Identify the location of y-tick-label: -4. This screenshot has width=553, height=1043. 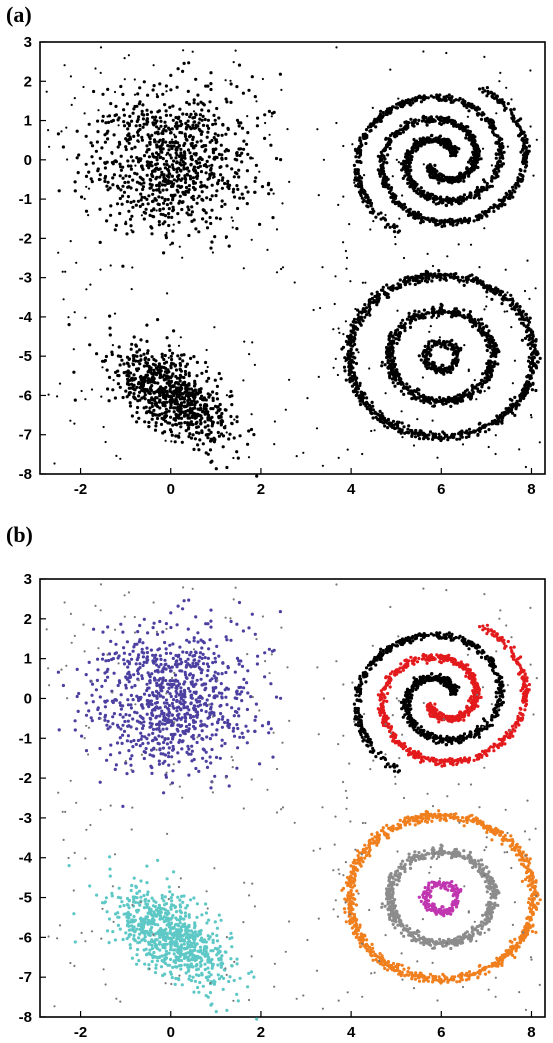
(26, 317).